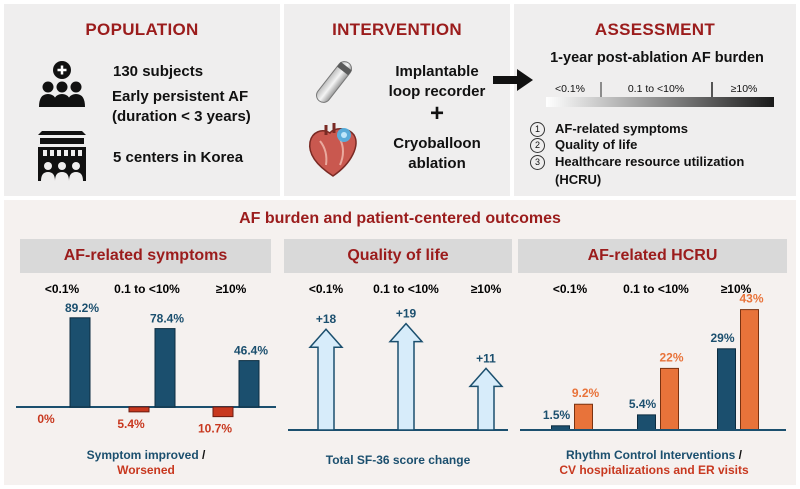 The height and width of the screenshot is (489, 800). Describe the element at coordinates (621, 128) in the screenshot. I see `outcome-label: AF-related symptoms` at that location.